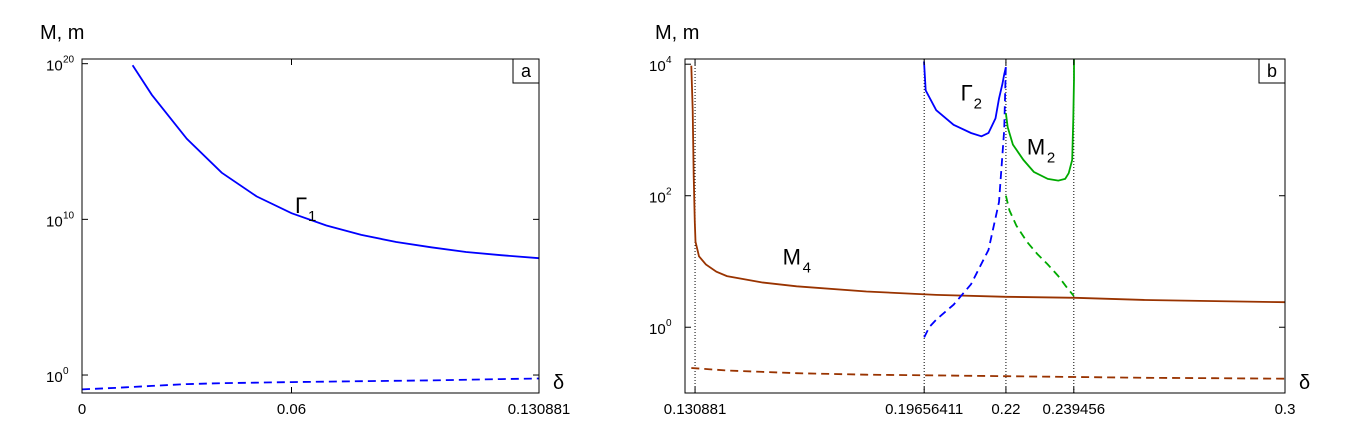 This screenshot has height=443, width=1367. I want to click on x-tick-label-0: 0, so click(82, 409).